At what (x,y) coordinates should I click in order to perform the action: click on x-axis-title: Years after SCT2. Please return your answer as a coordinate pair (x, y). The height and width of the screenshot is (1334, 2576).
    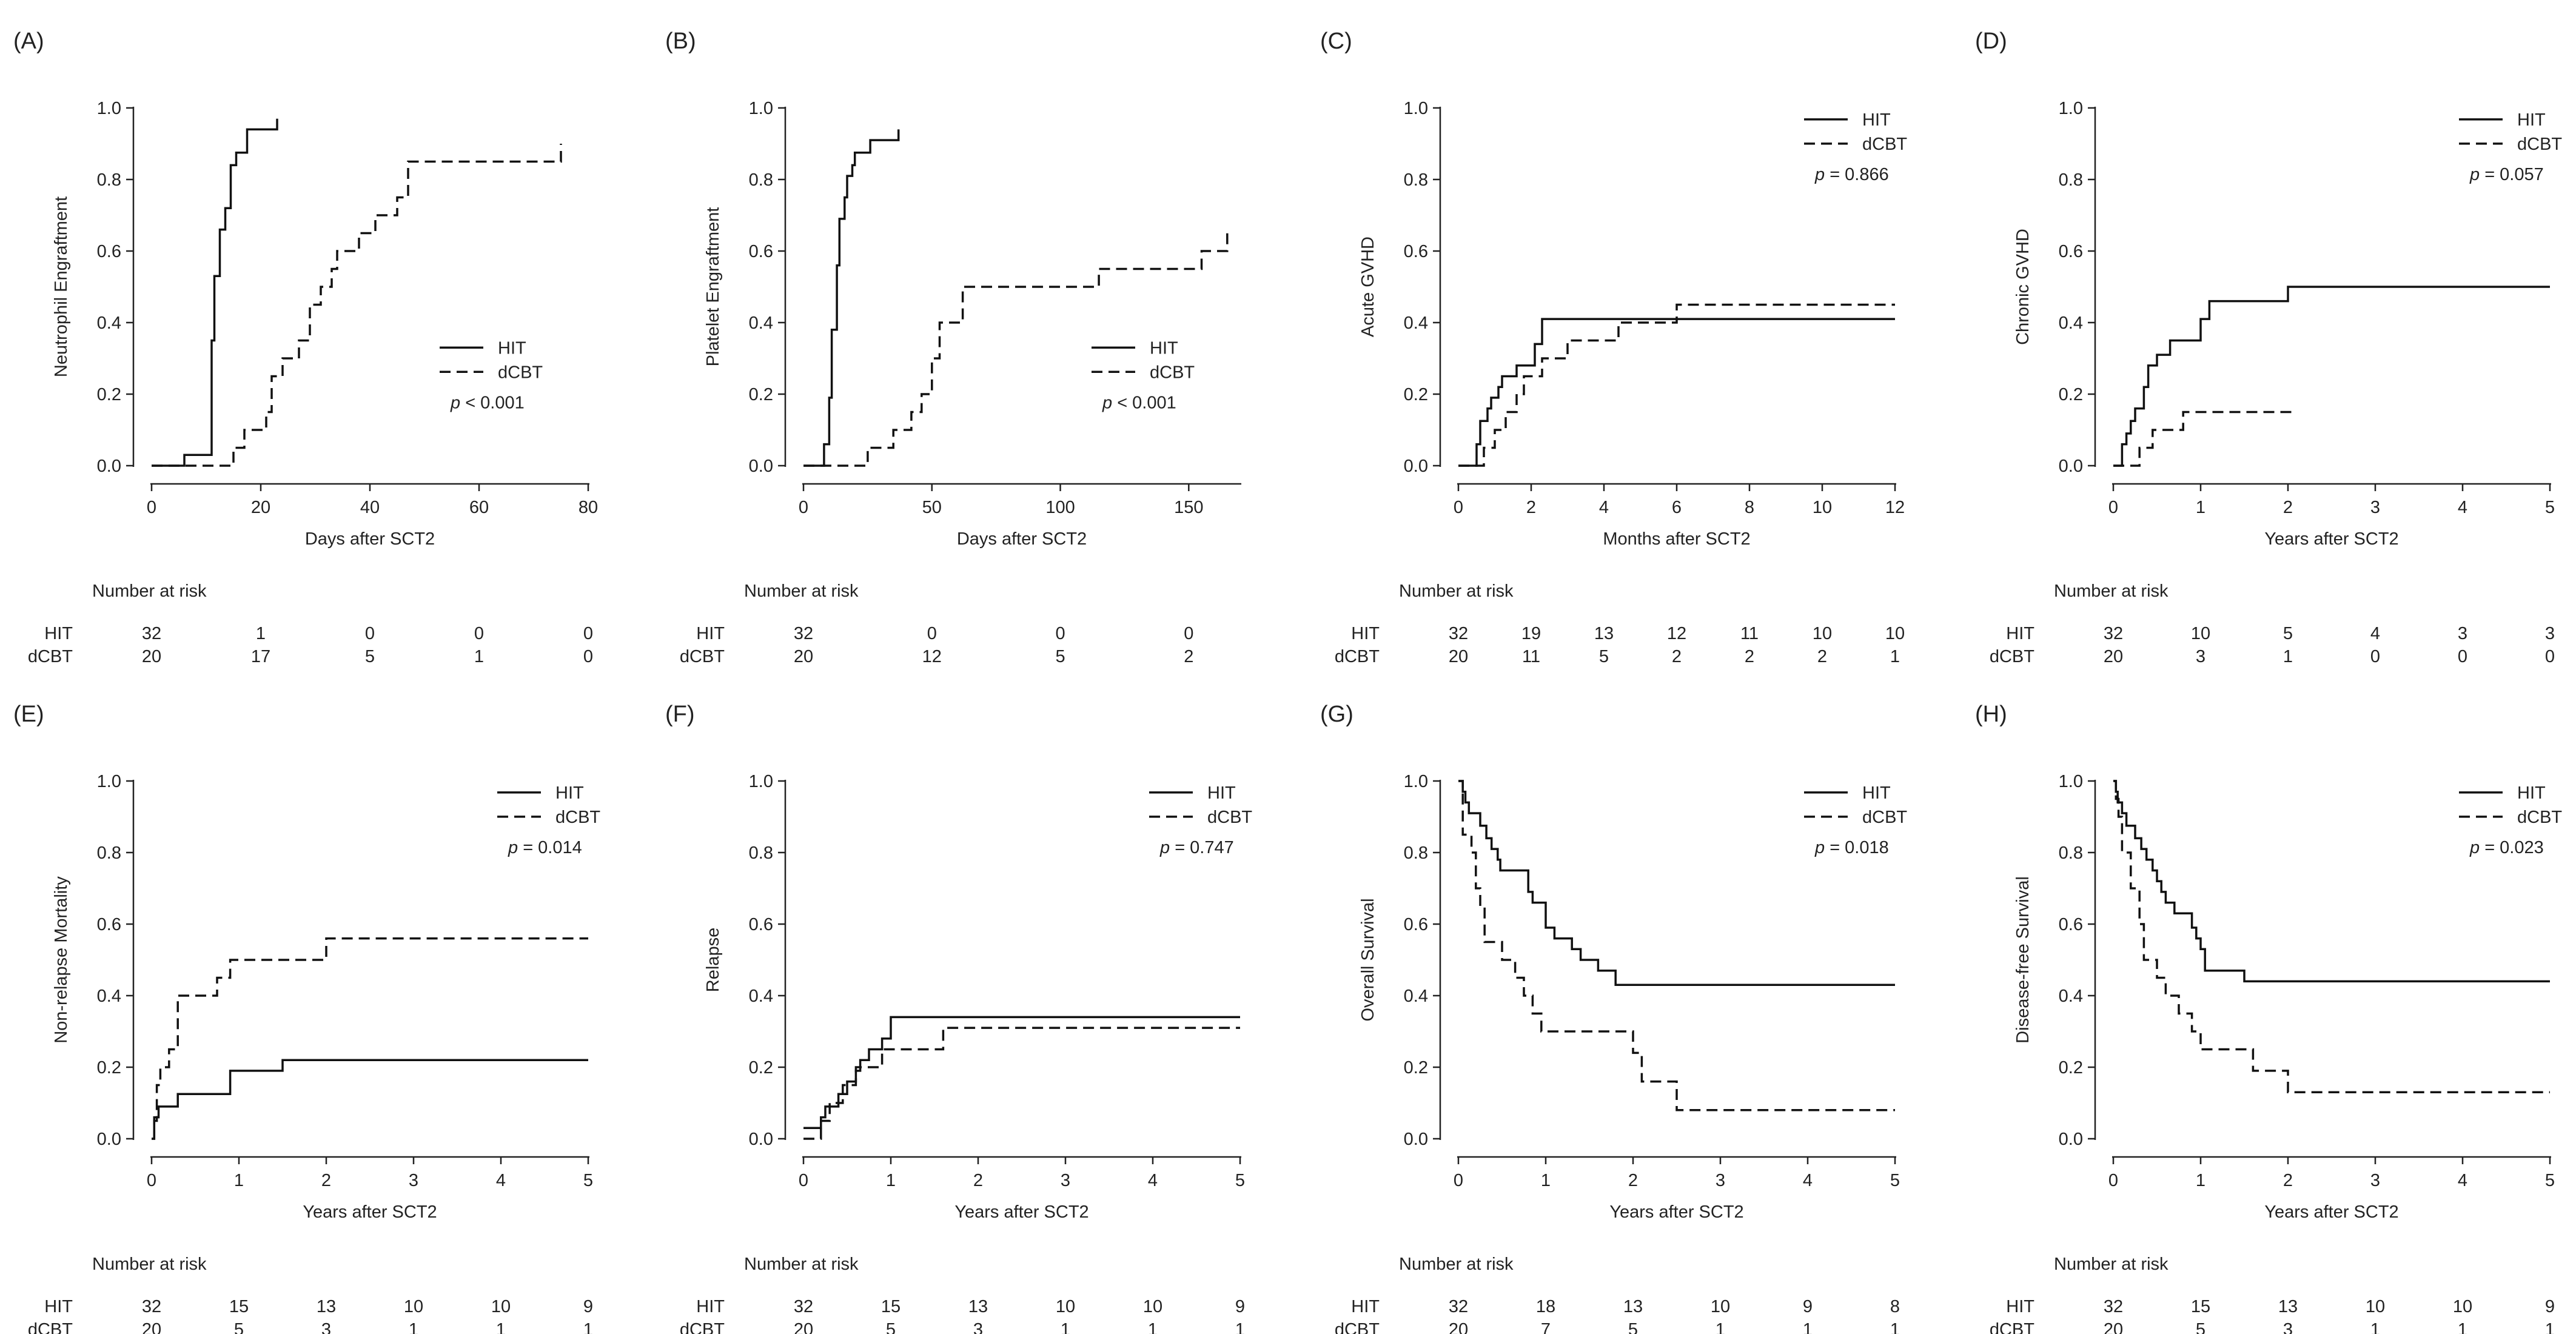
    Looking at the image, I should click on (2331, 539).